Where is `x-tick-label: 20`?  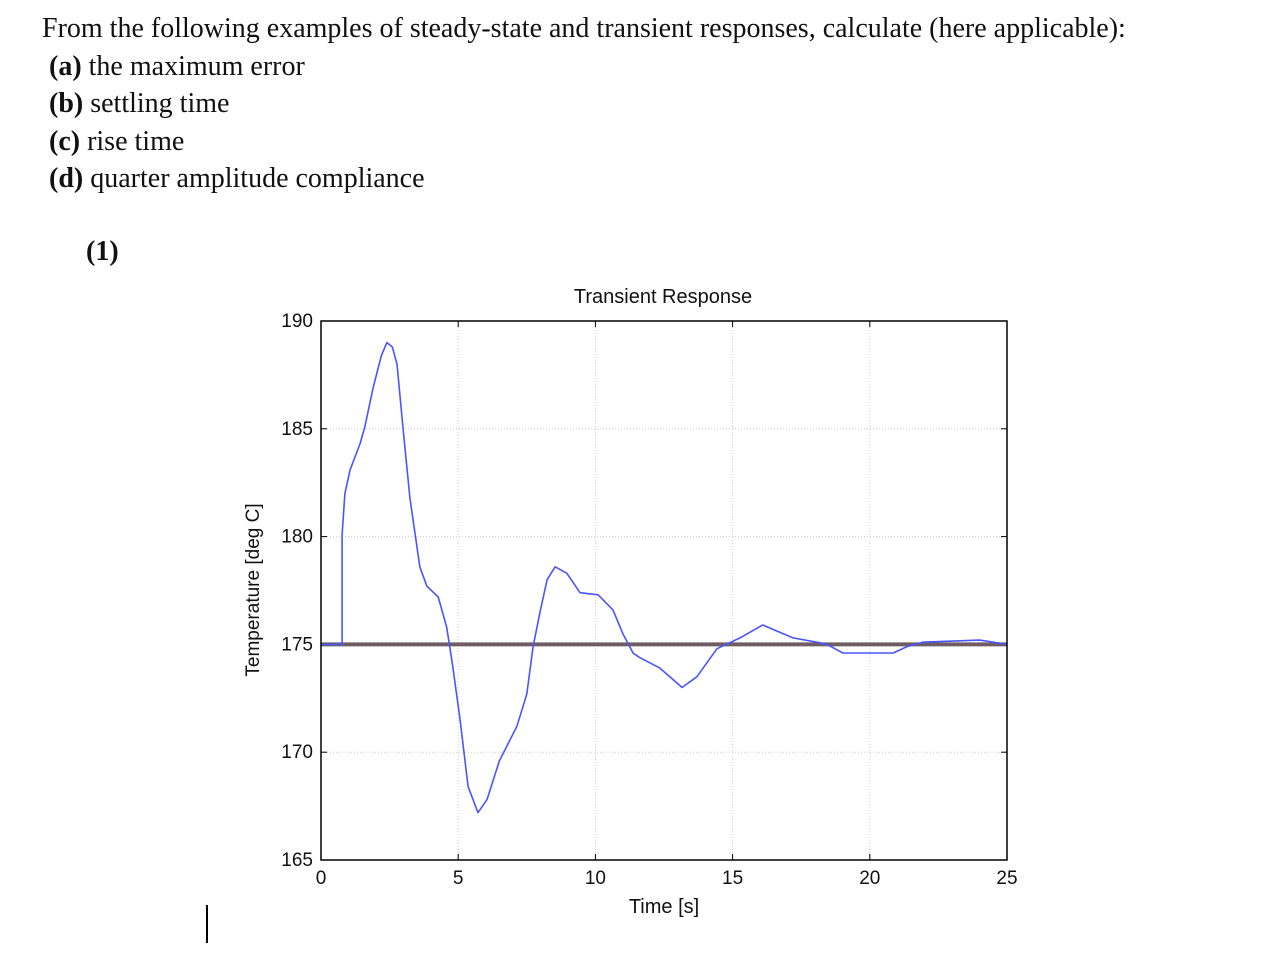 x-tick-label: 20 is located at coordinates (869, 878).